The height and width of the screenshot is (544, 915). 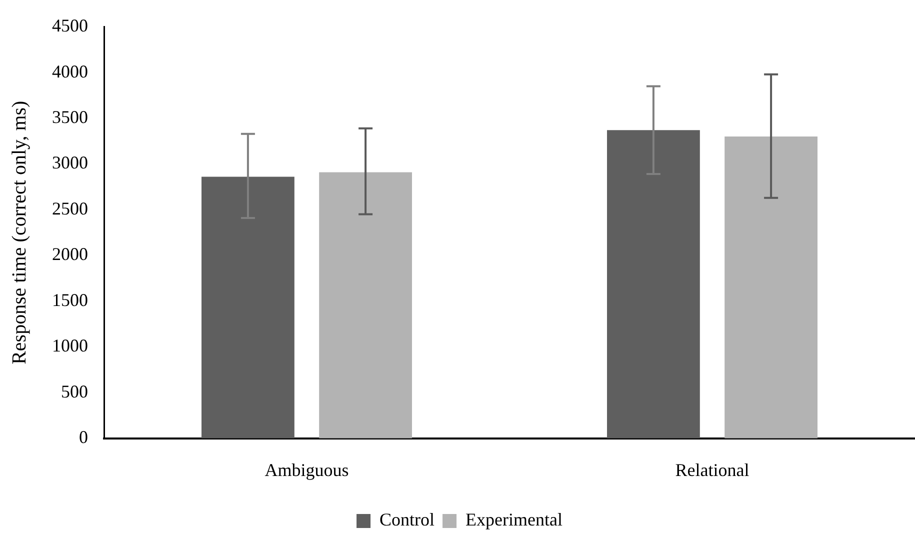 What do you see at coordinates (306, 470) in the screenshot?
I see `x-tick-label: Ambiguous` at bounding box center [306, 470].